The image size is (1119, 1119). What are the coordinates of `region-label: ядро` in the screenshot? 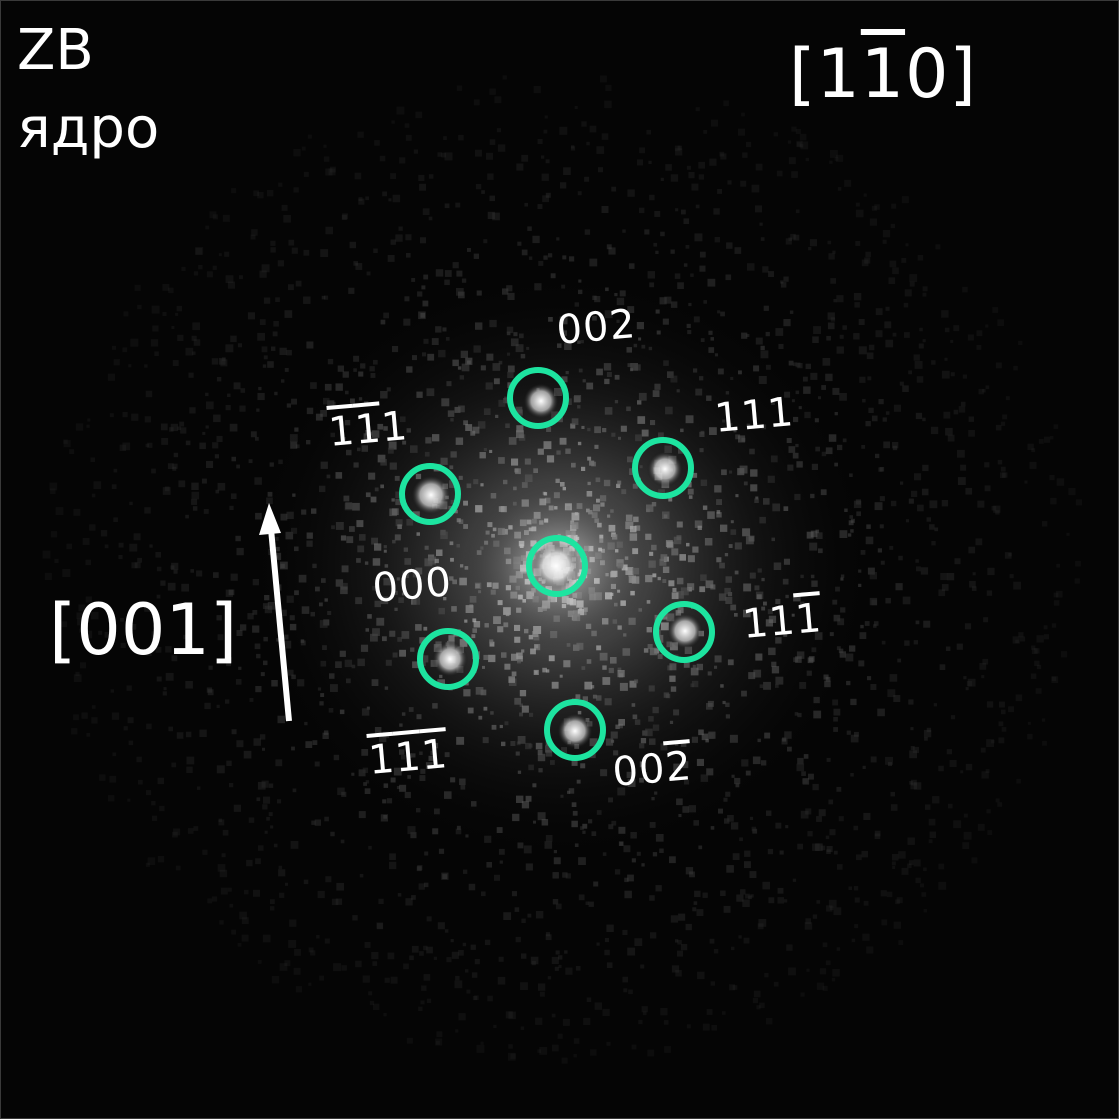 It's located at (88, 128).